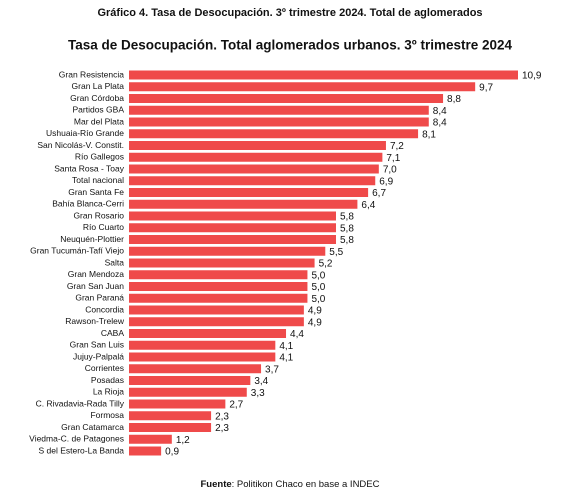  I want to click on value-label: 6,7, so click(379, 193).